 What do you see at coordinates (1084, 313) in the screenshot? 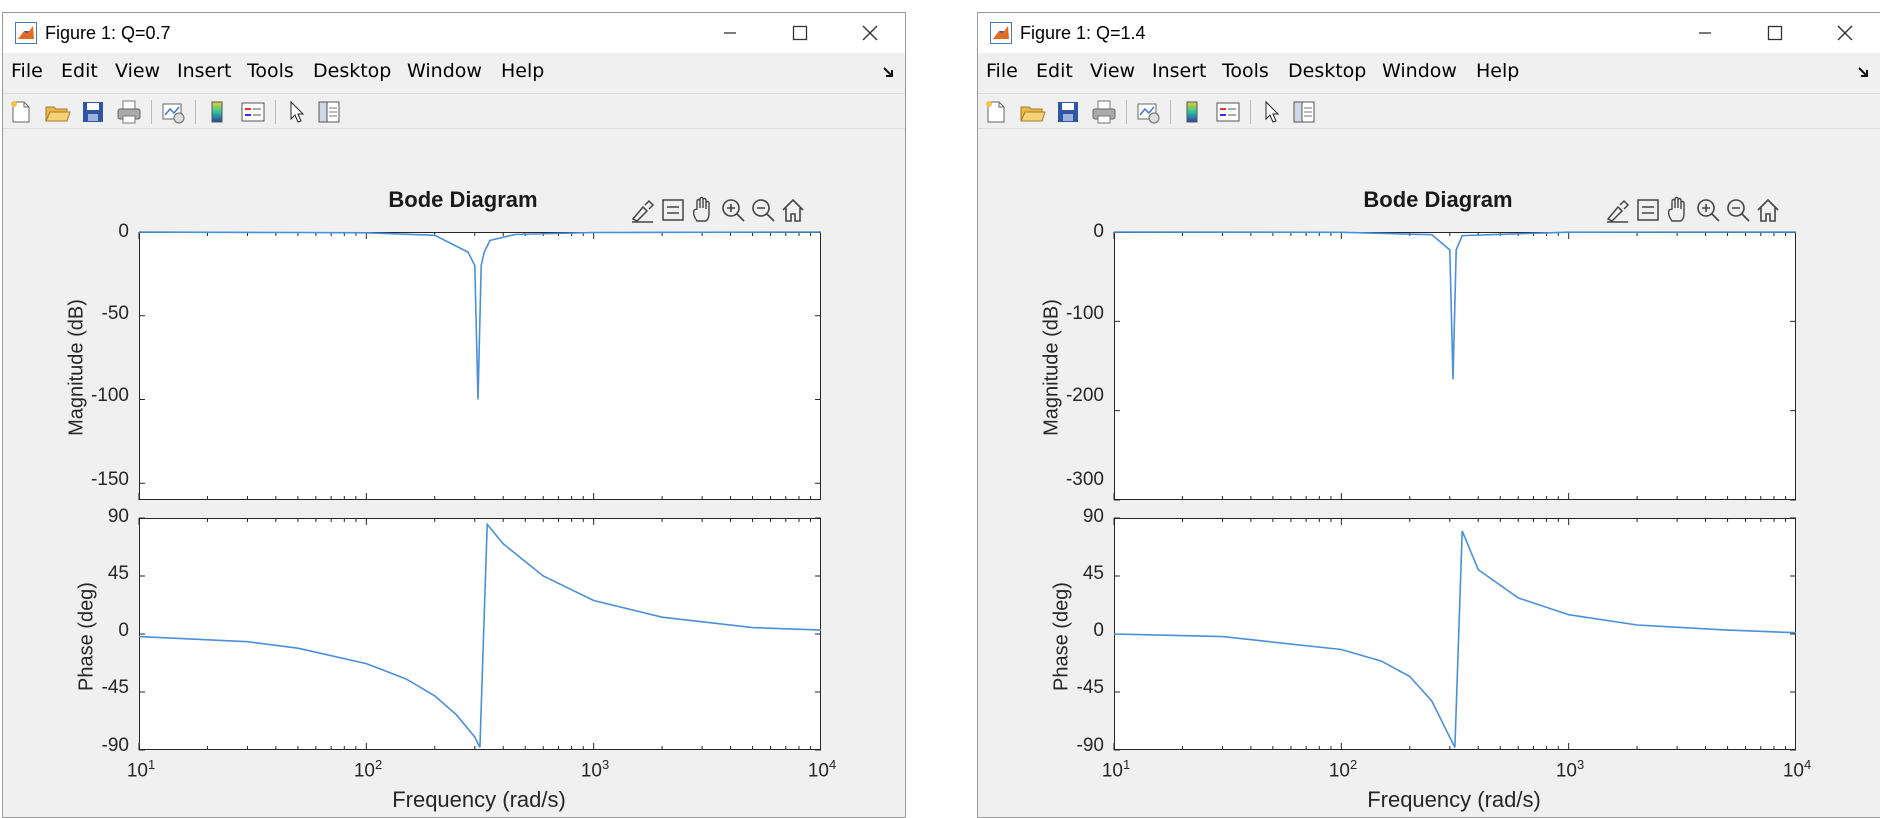
I see `magnitude-ytick: -100` at bounding box center [1084, 313].